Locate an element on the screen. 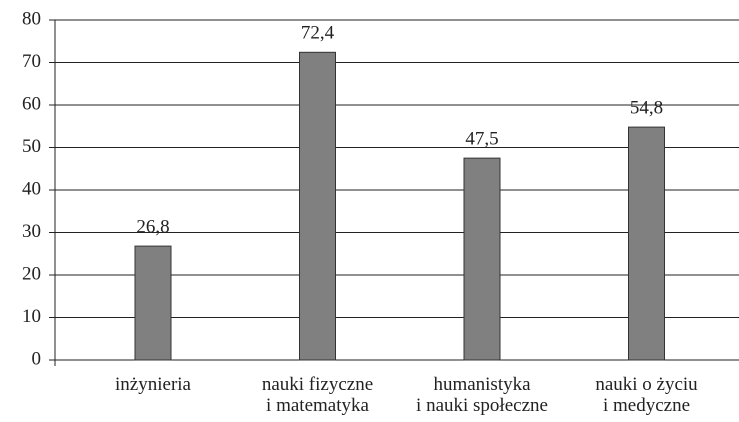  y-tick-label: 80 is located at coordinates (31, 18).